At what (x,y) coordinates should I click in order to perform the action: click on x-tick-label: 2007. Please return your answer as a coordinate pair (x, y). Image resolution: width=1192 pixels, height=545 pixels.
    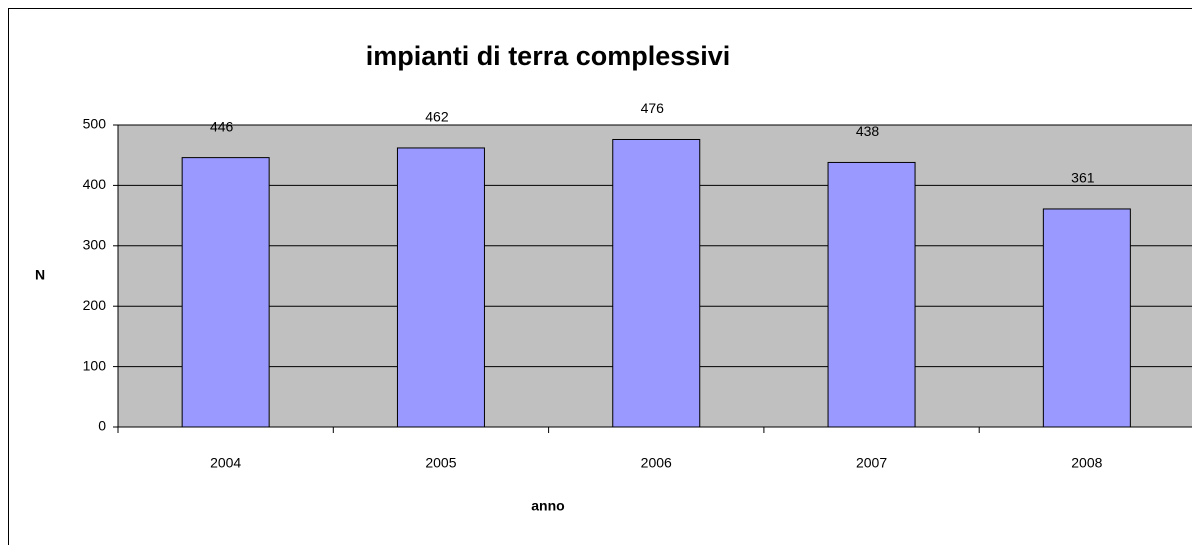
    Looking at the image, I should click on (871, 463).